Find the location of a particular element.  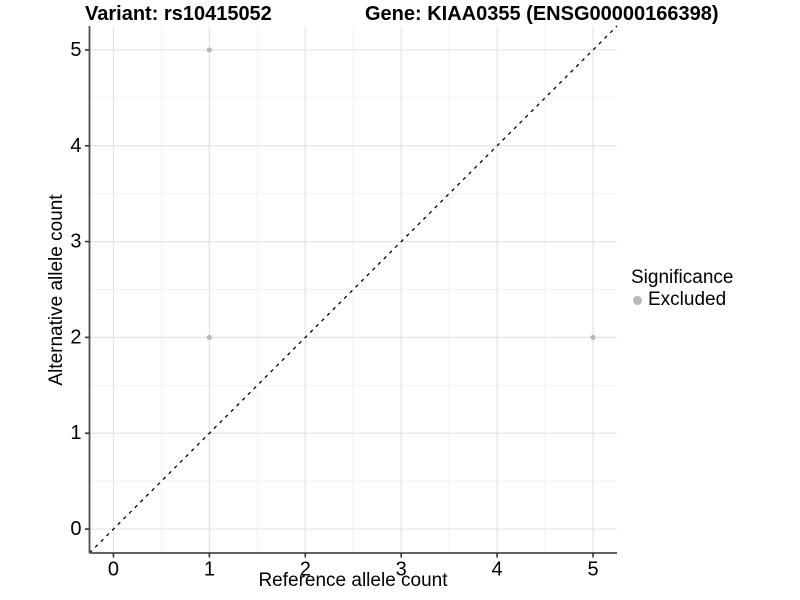

y-tick-label: 4 is located at coordinates (75, 146).